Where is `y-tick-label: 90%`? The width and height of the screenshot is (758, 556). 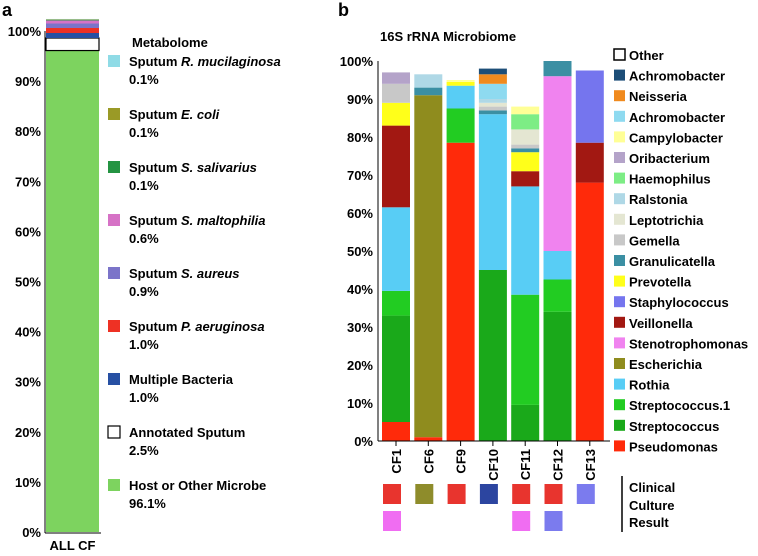
y-tick-label: 90% is located at coordinates (360, 99).